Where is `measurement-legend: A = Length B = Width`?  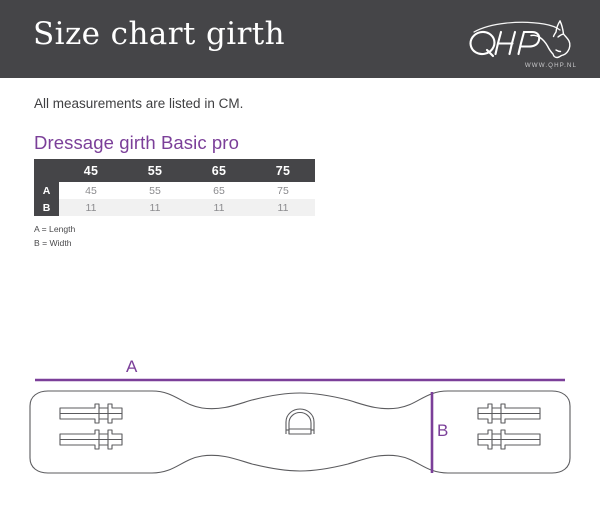 measurement-legend: A = Length B = Width is located at coordinates (54, 236).